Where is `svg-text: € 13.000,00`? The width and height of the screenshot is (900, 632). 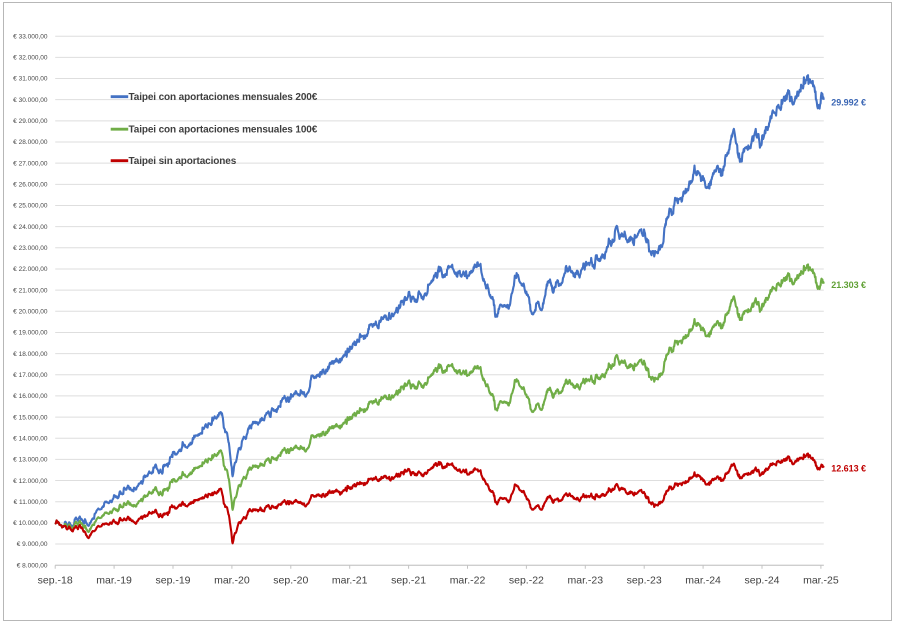
svg-text: € 13.000,00 is located at coordinates (30, 460).